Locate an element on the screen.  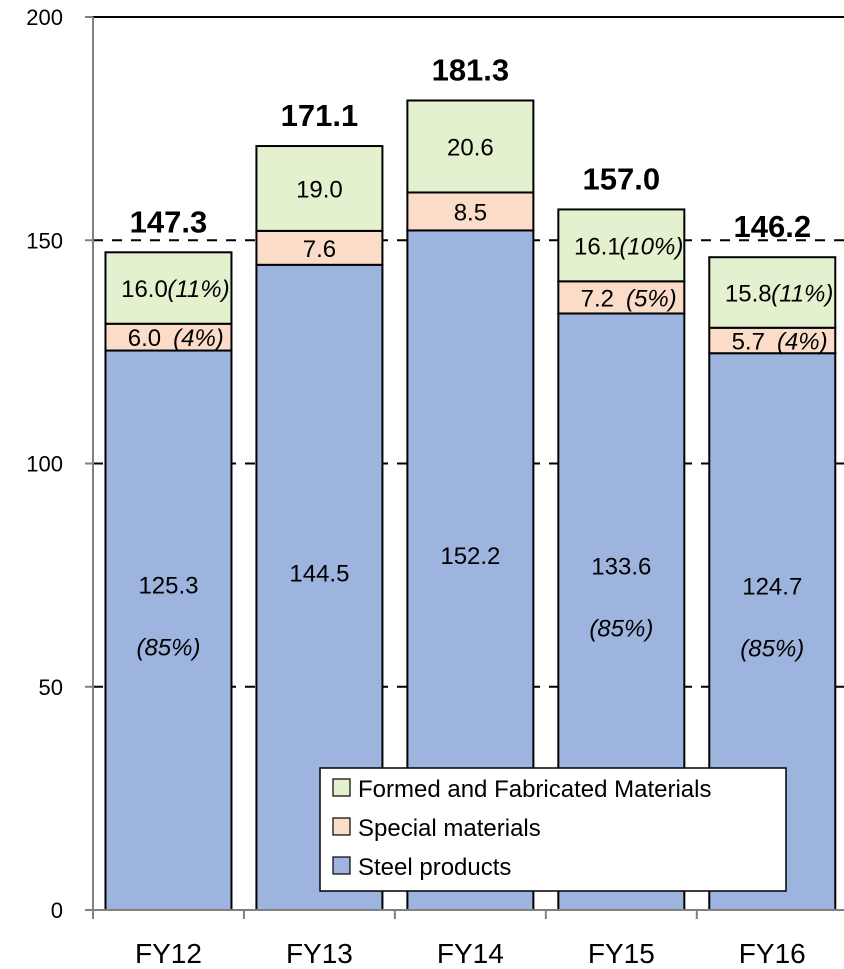
legend-entry-label: Formed and Fabricated Materials is located at coordinates (534, 789).